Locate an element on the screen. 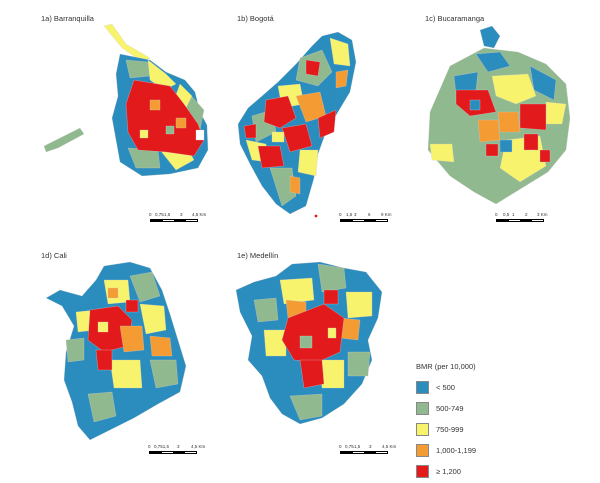 Image resolution: width=600 pixels, height=483 pixels. map-barranquilla is located at coordinates (126, 100).